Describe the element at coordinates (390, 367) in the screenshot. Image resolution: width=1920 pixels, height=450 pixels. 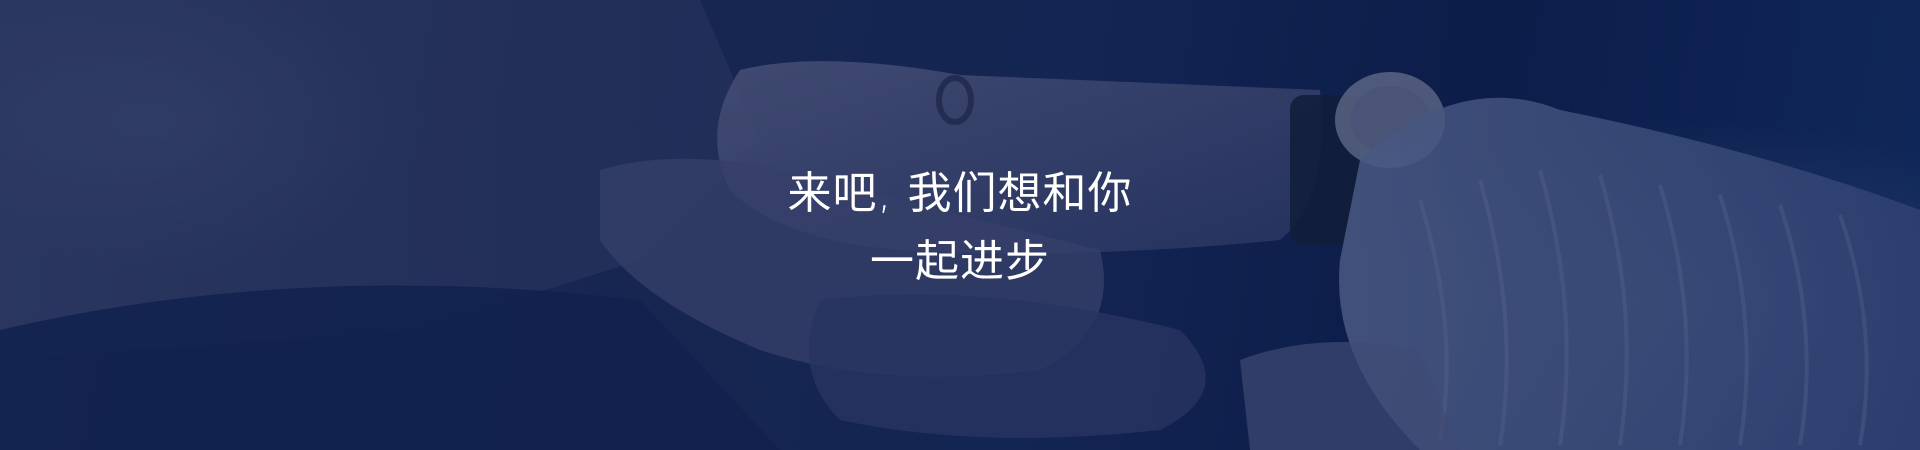
I see `dark-jacket` at that location.